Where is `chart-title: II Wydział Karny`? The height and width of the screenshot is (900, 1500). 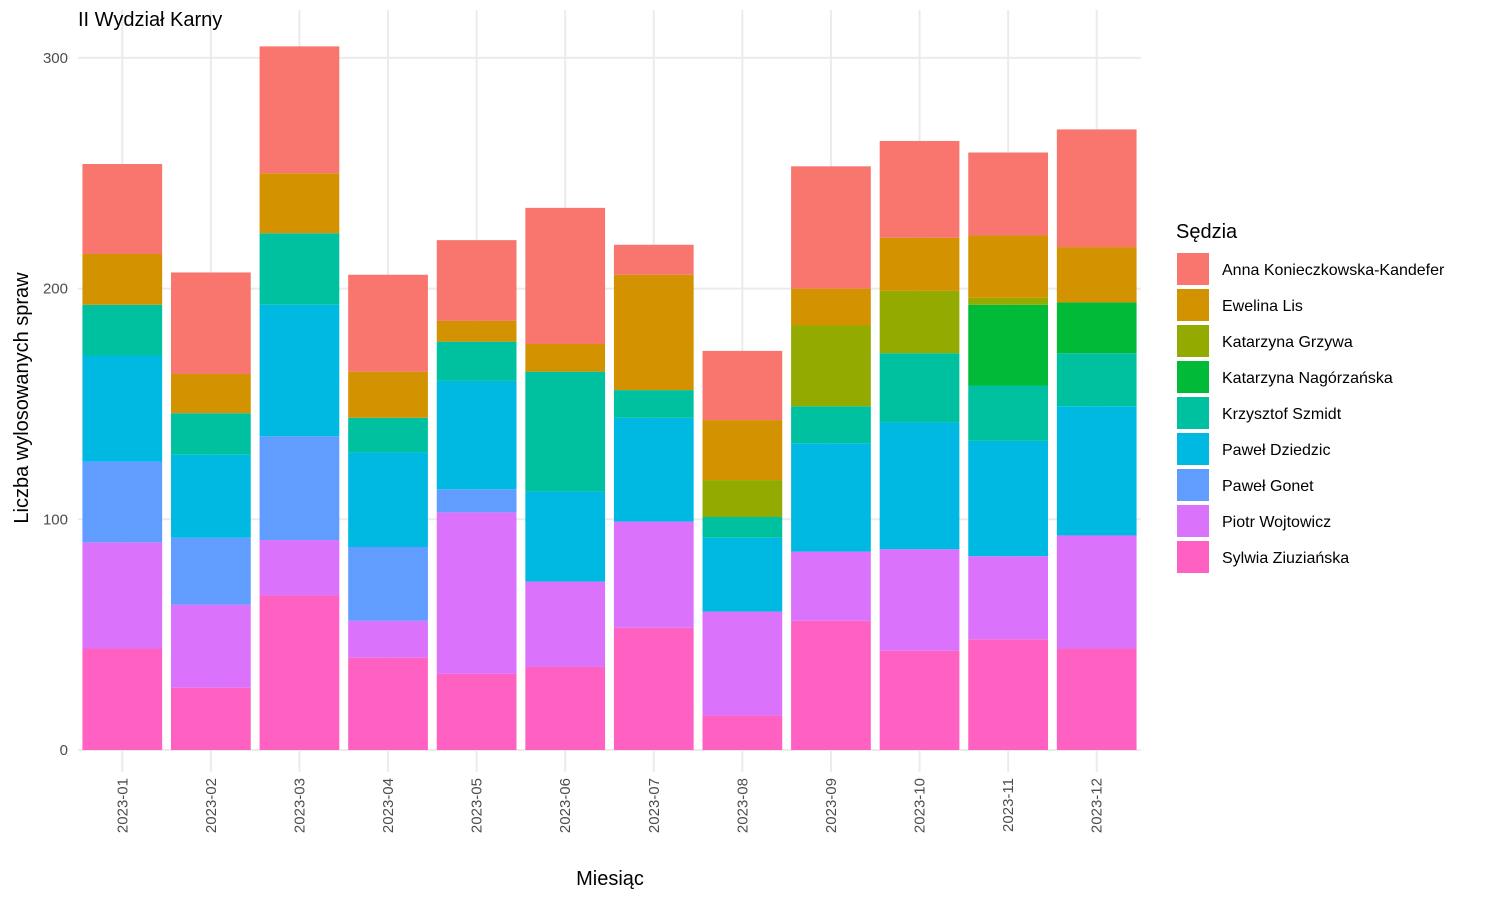
chart-title: II Wydział Karny is located at coordinates (150, 20).